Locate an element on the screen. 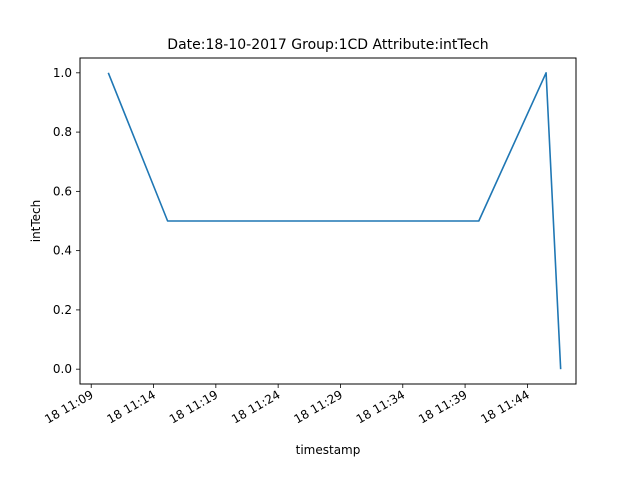 This screenshot has width=640, height=480. y-tick-label: 0.0 is located at coordinates (62, 369).